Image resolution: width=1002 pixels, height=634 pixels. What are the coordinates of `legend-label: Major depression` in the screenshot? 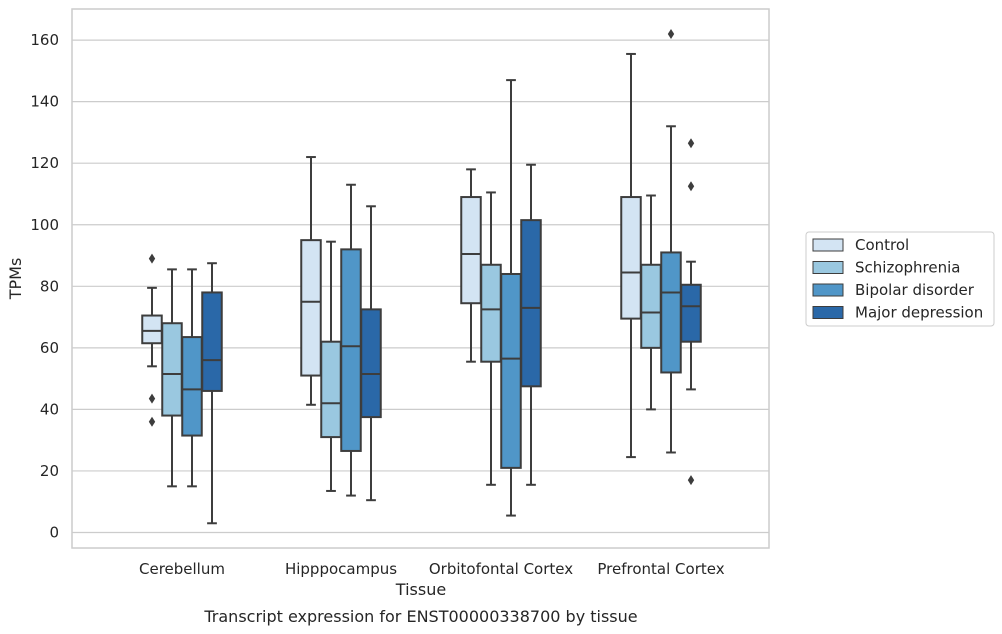 It's located at (919, 313).